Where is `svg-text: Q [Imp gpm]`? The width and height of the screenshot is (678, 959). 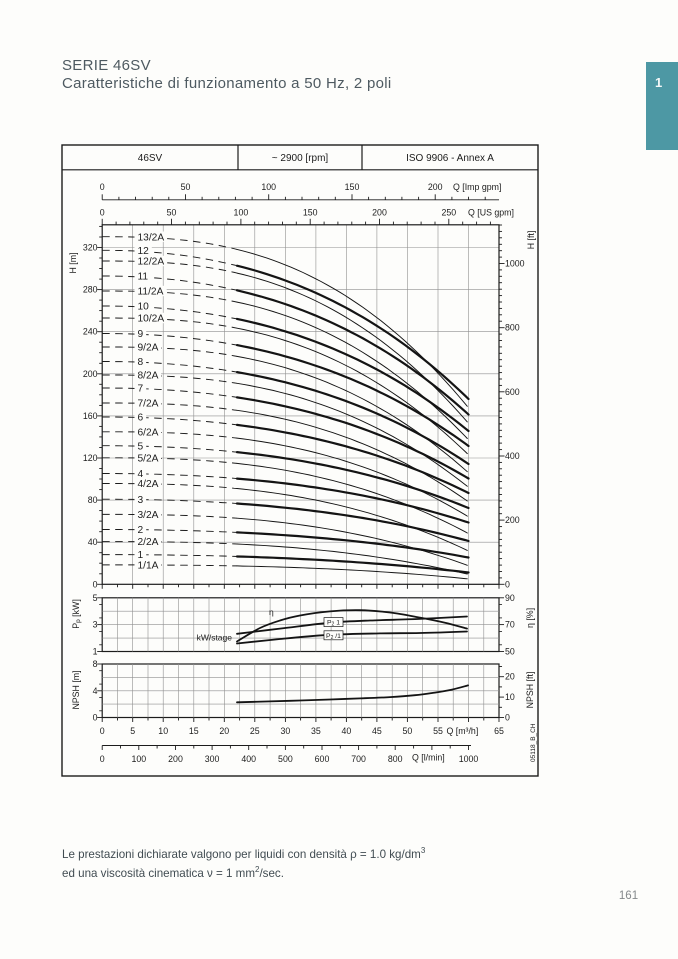
svg-text: Q [Imp gpm] is located at coordinates (477, 187).